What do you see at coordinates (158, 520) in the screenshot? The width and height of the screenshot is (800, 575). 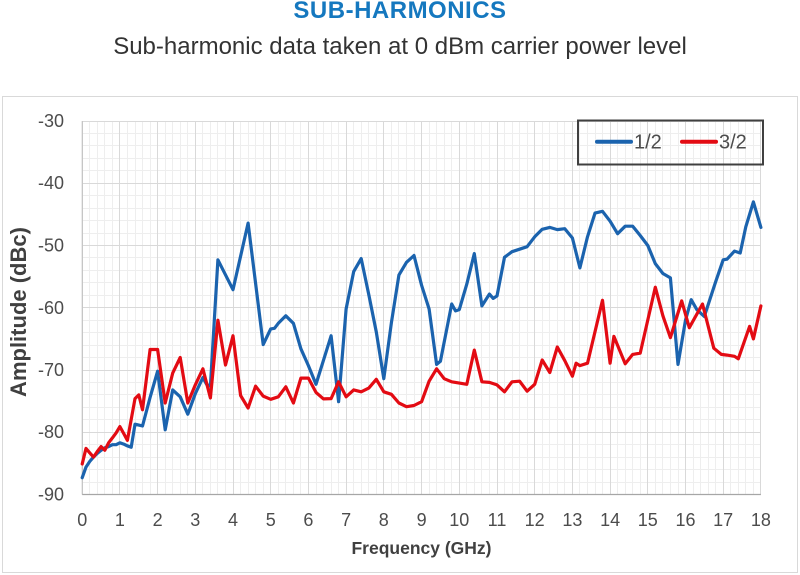 I see `svg-text: 2` at bounding box center [158, 520].